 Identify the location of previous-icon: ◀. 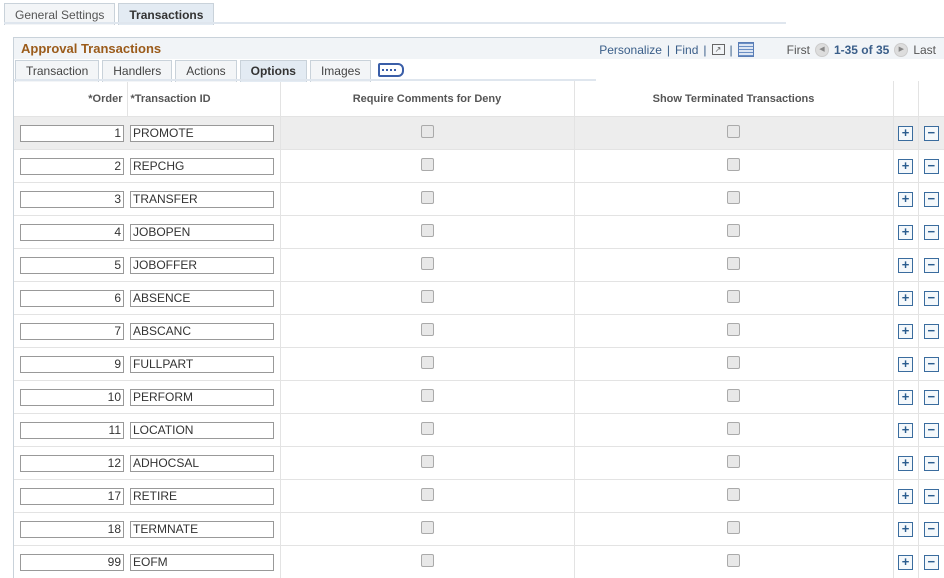
(822, 50).